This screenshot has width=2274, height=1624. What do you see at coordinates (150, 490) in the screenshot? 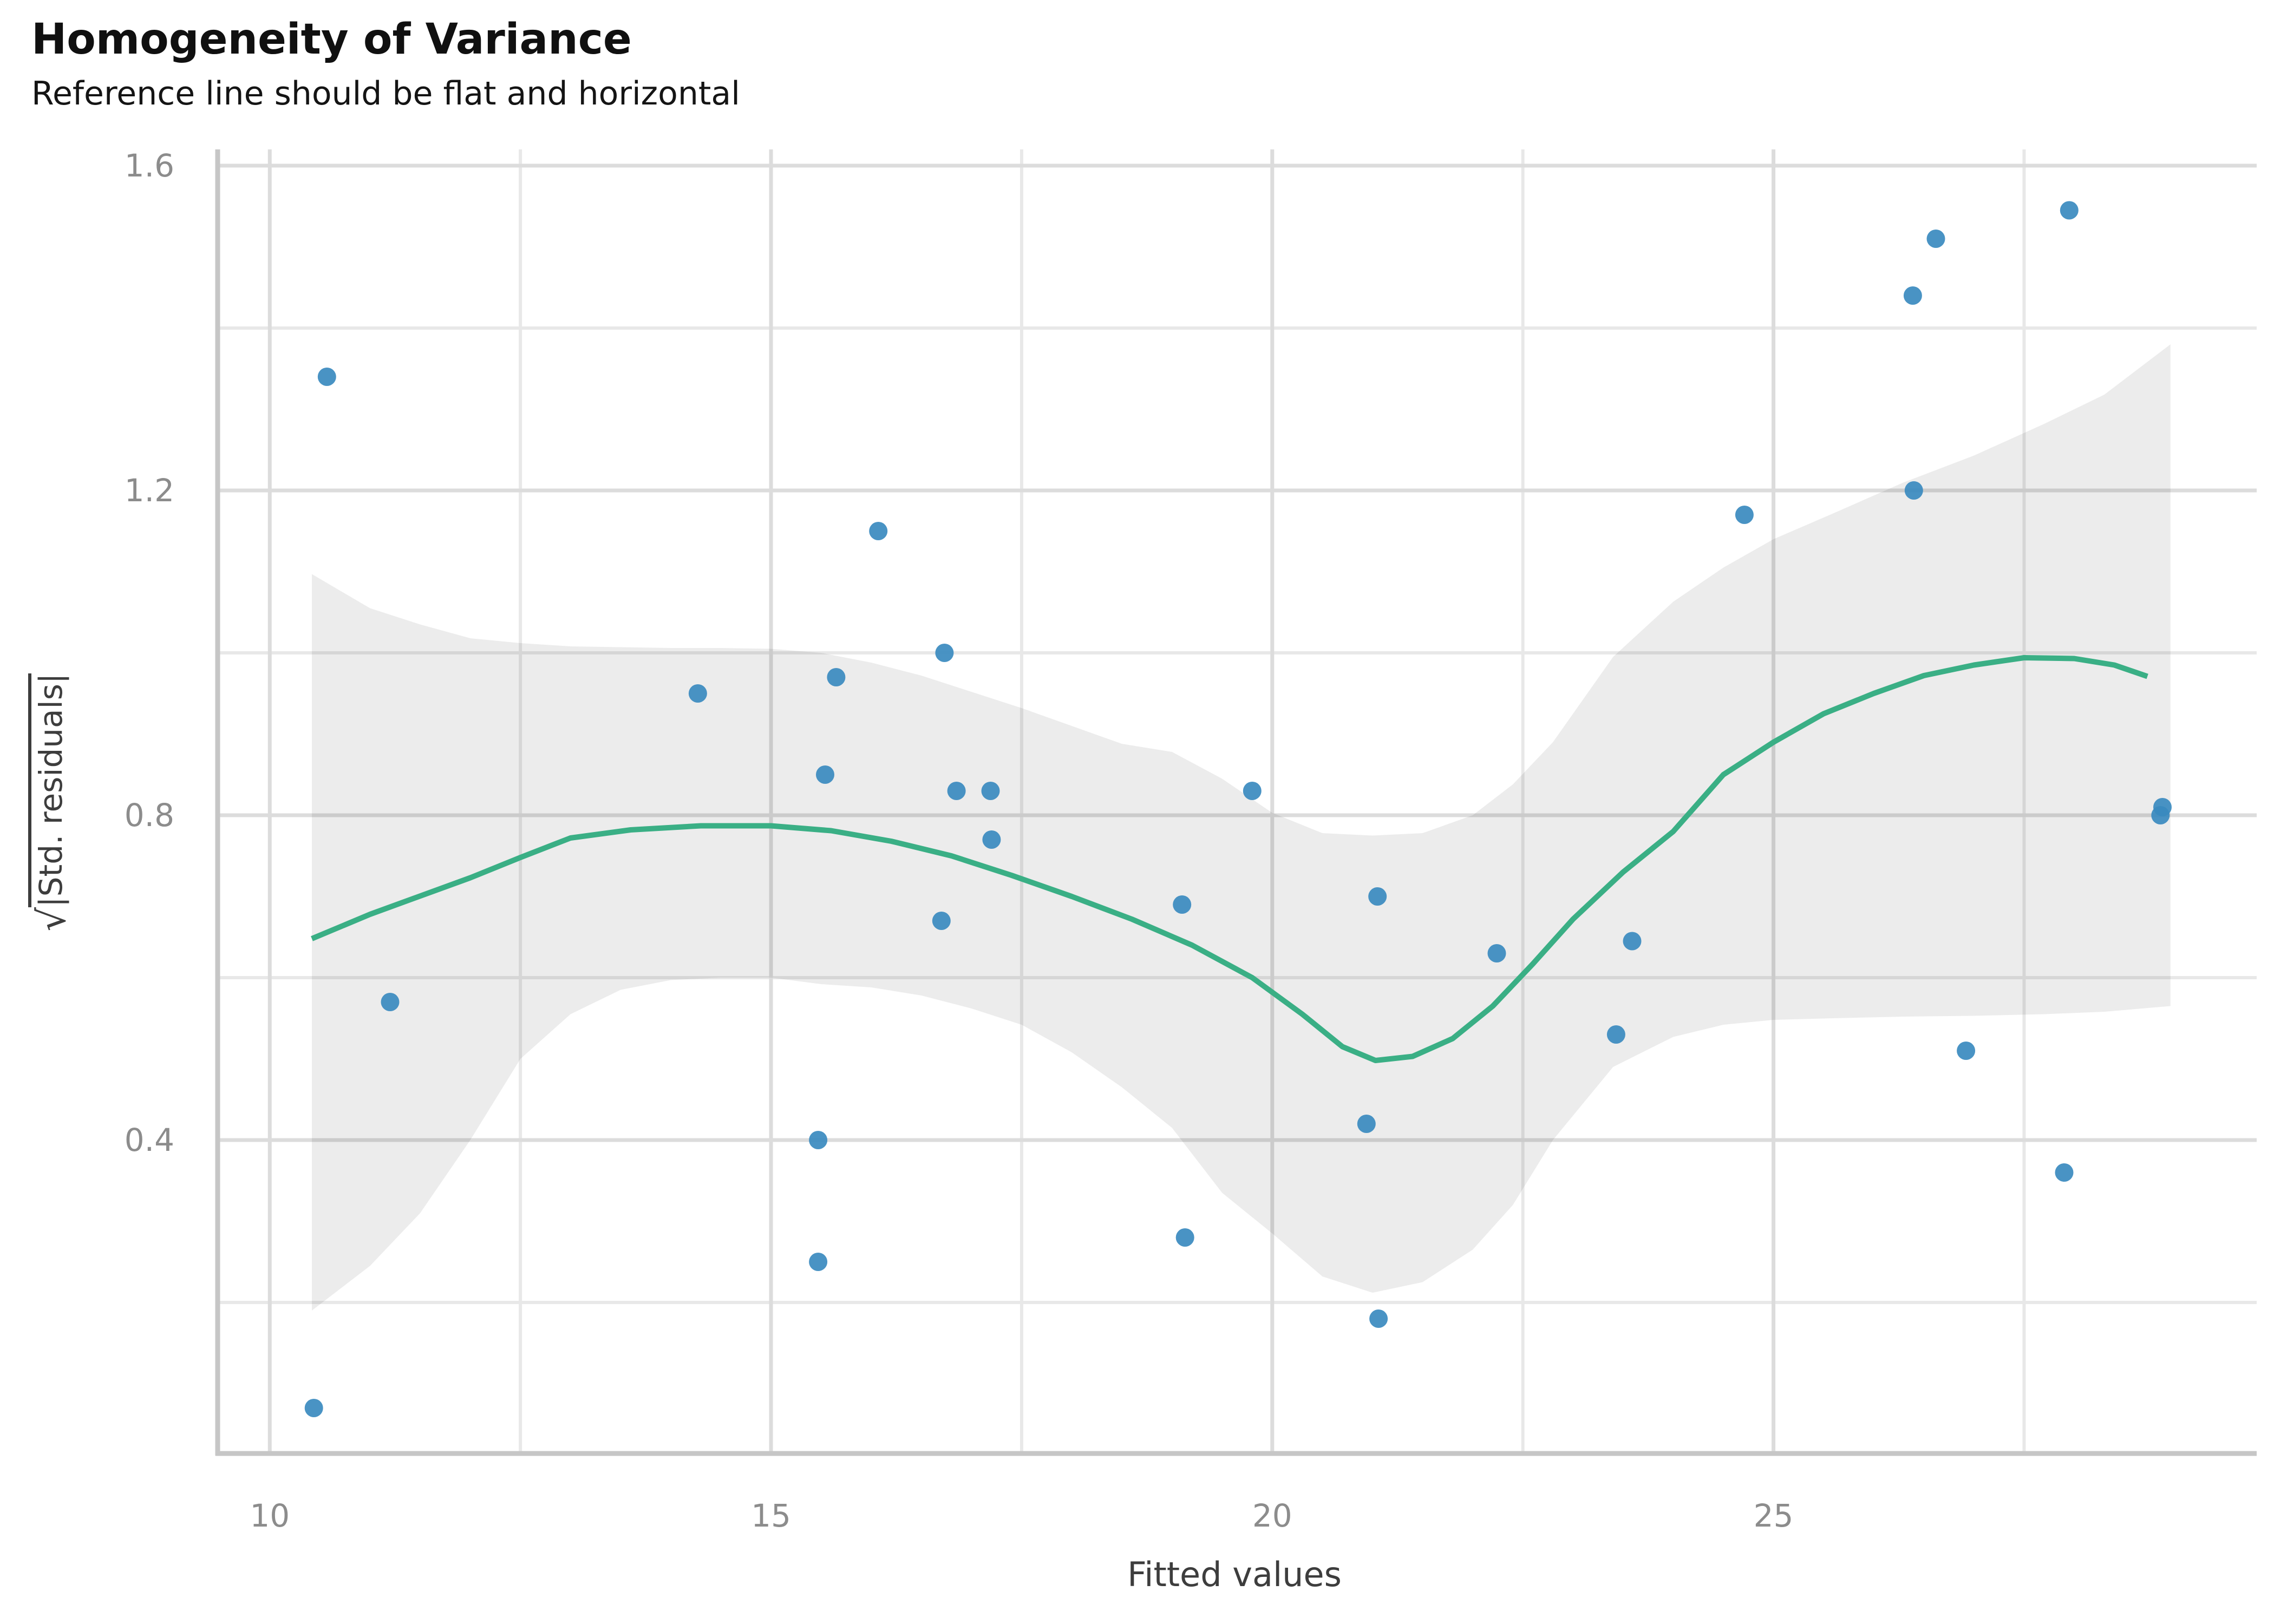
I see `y-tick-label: 1.2` at bounding box center [150, 490].